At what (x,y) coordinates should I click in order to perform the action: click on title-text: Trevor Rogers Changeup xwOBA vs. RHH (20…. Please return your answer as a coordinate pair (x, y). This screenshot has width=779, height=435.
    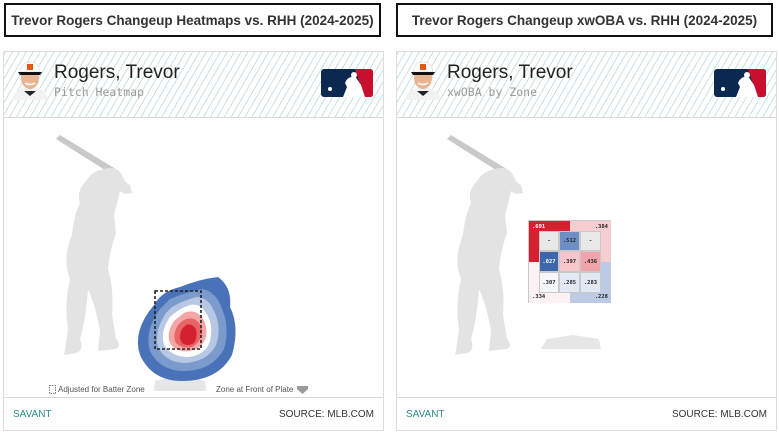
    Looking at the image, I should click on (584, 20).